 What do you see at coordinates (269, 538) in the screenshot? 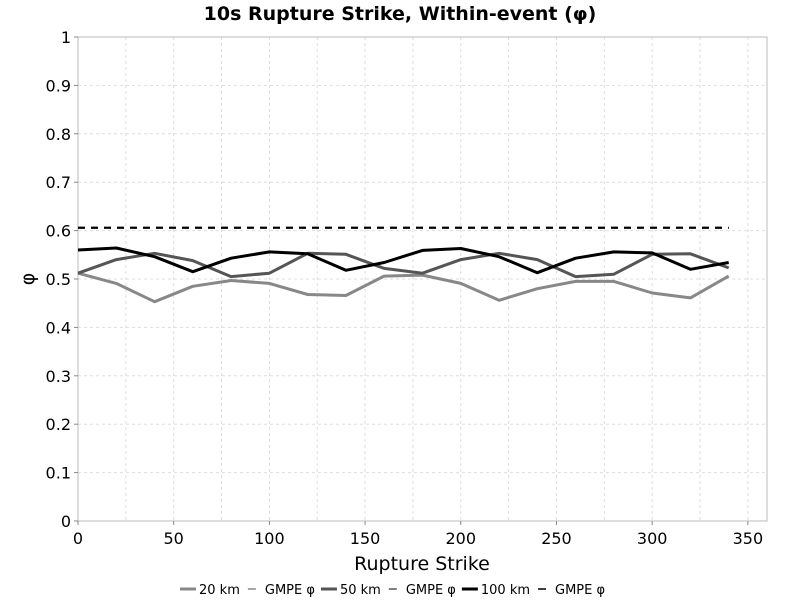
I see `x-tick-label: 100` at bounding box center [269, 538].